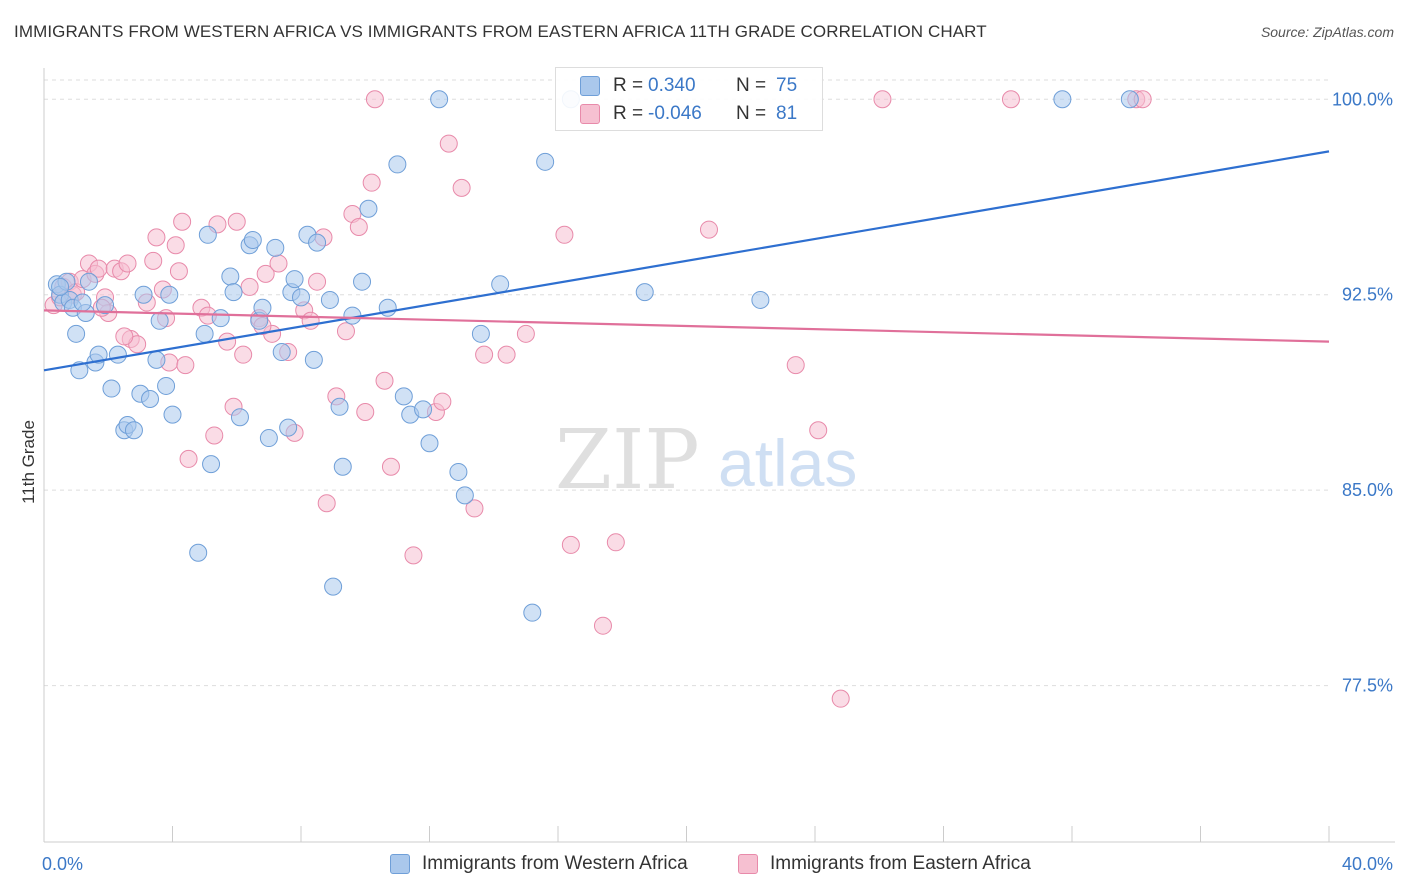  What do you see at coordinates (1362, 99) in the screenshot?
I see `y-tick-label: 100.0%` at bounding box center [1362, 99].